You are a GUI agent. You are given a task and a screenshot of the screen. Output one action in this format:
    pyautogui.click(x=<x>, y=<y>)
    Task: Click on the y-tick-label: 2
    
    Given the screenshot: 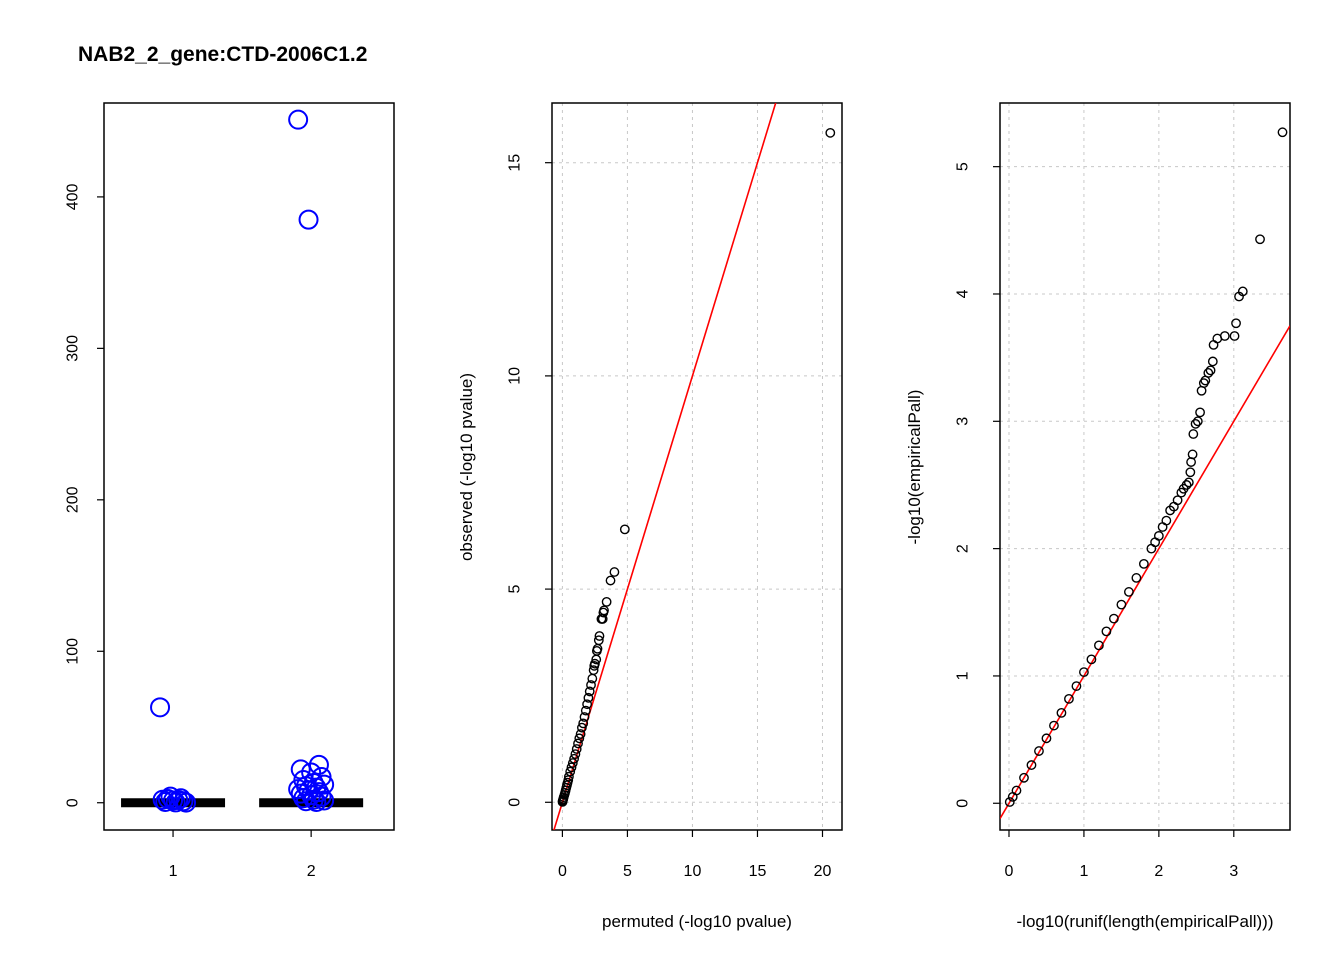 What is the action you would take?
    pyautogui.click(x=963, y=548)
    